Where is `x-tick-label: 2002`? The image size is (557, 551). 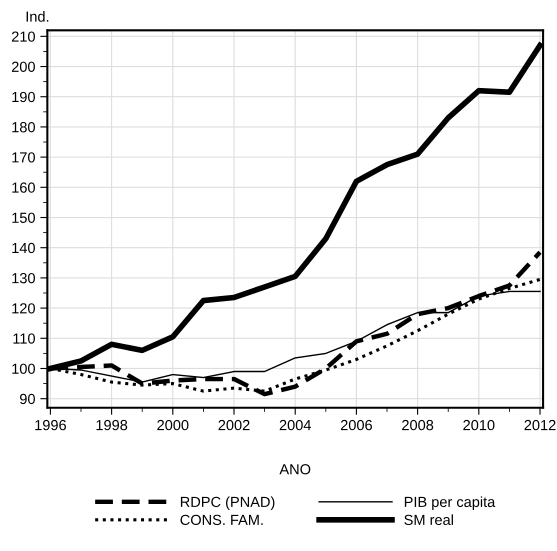
x-tick-label: 2002 is located at coordinates (234, 425).